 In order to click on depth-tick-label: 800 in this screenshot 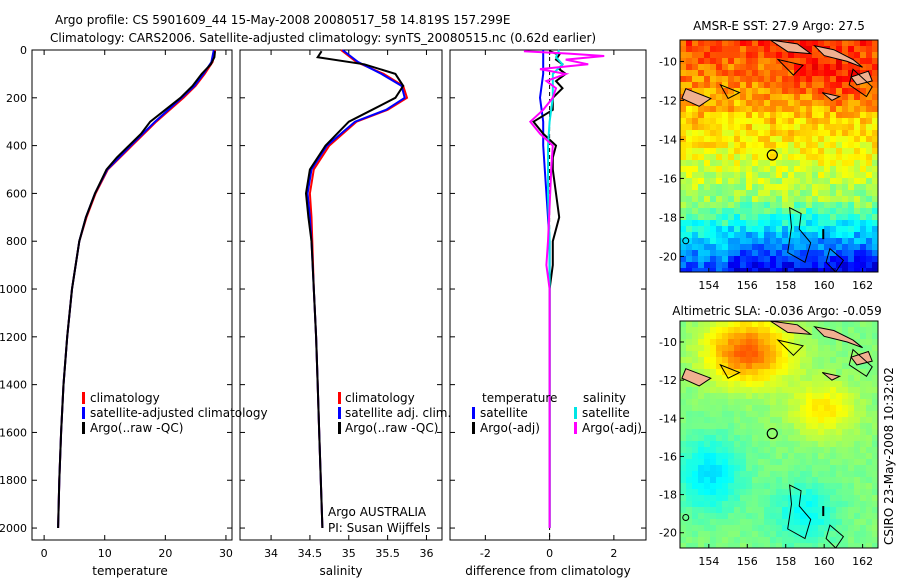, I will do `click(16, 241)`.